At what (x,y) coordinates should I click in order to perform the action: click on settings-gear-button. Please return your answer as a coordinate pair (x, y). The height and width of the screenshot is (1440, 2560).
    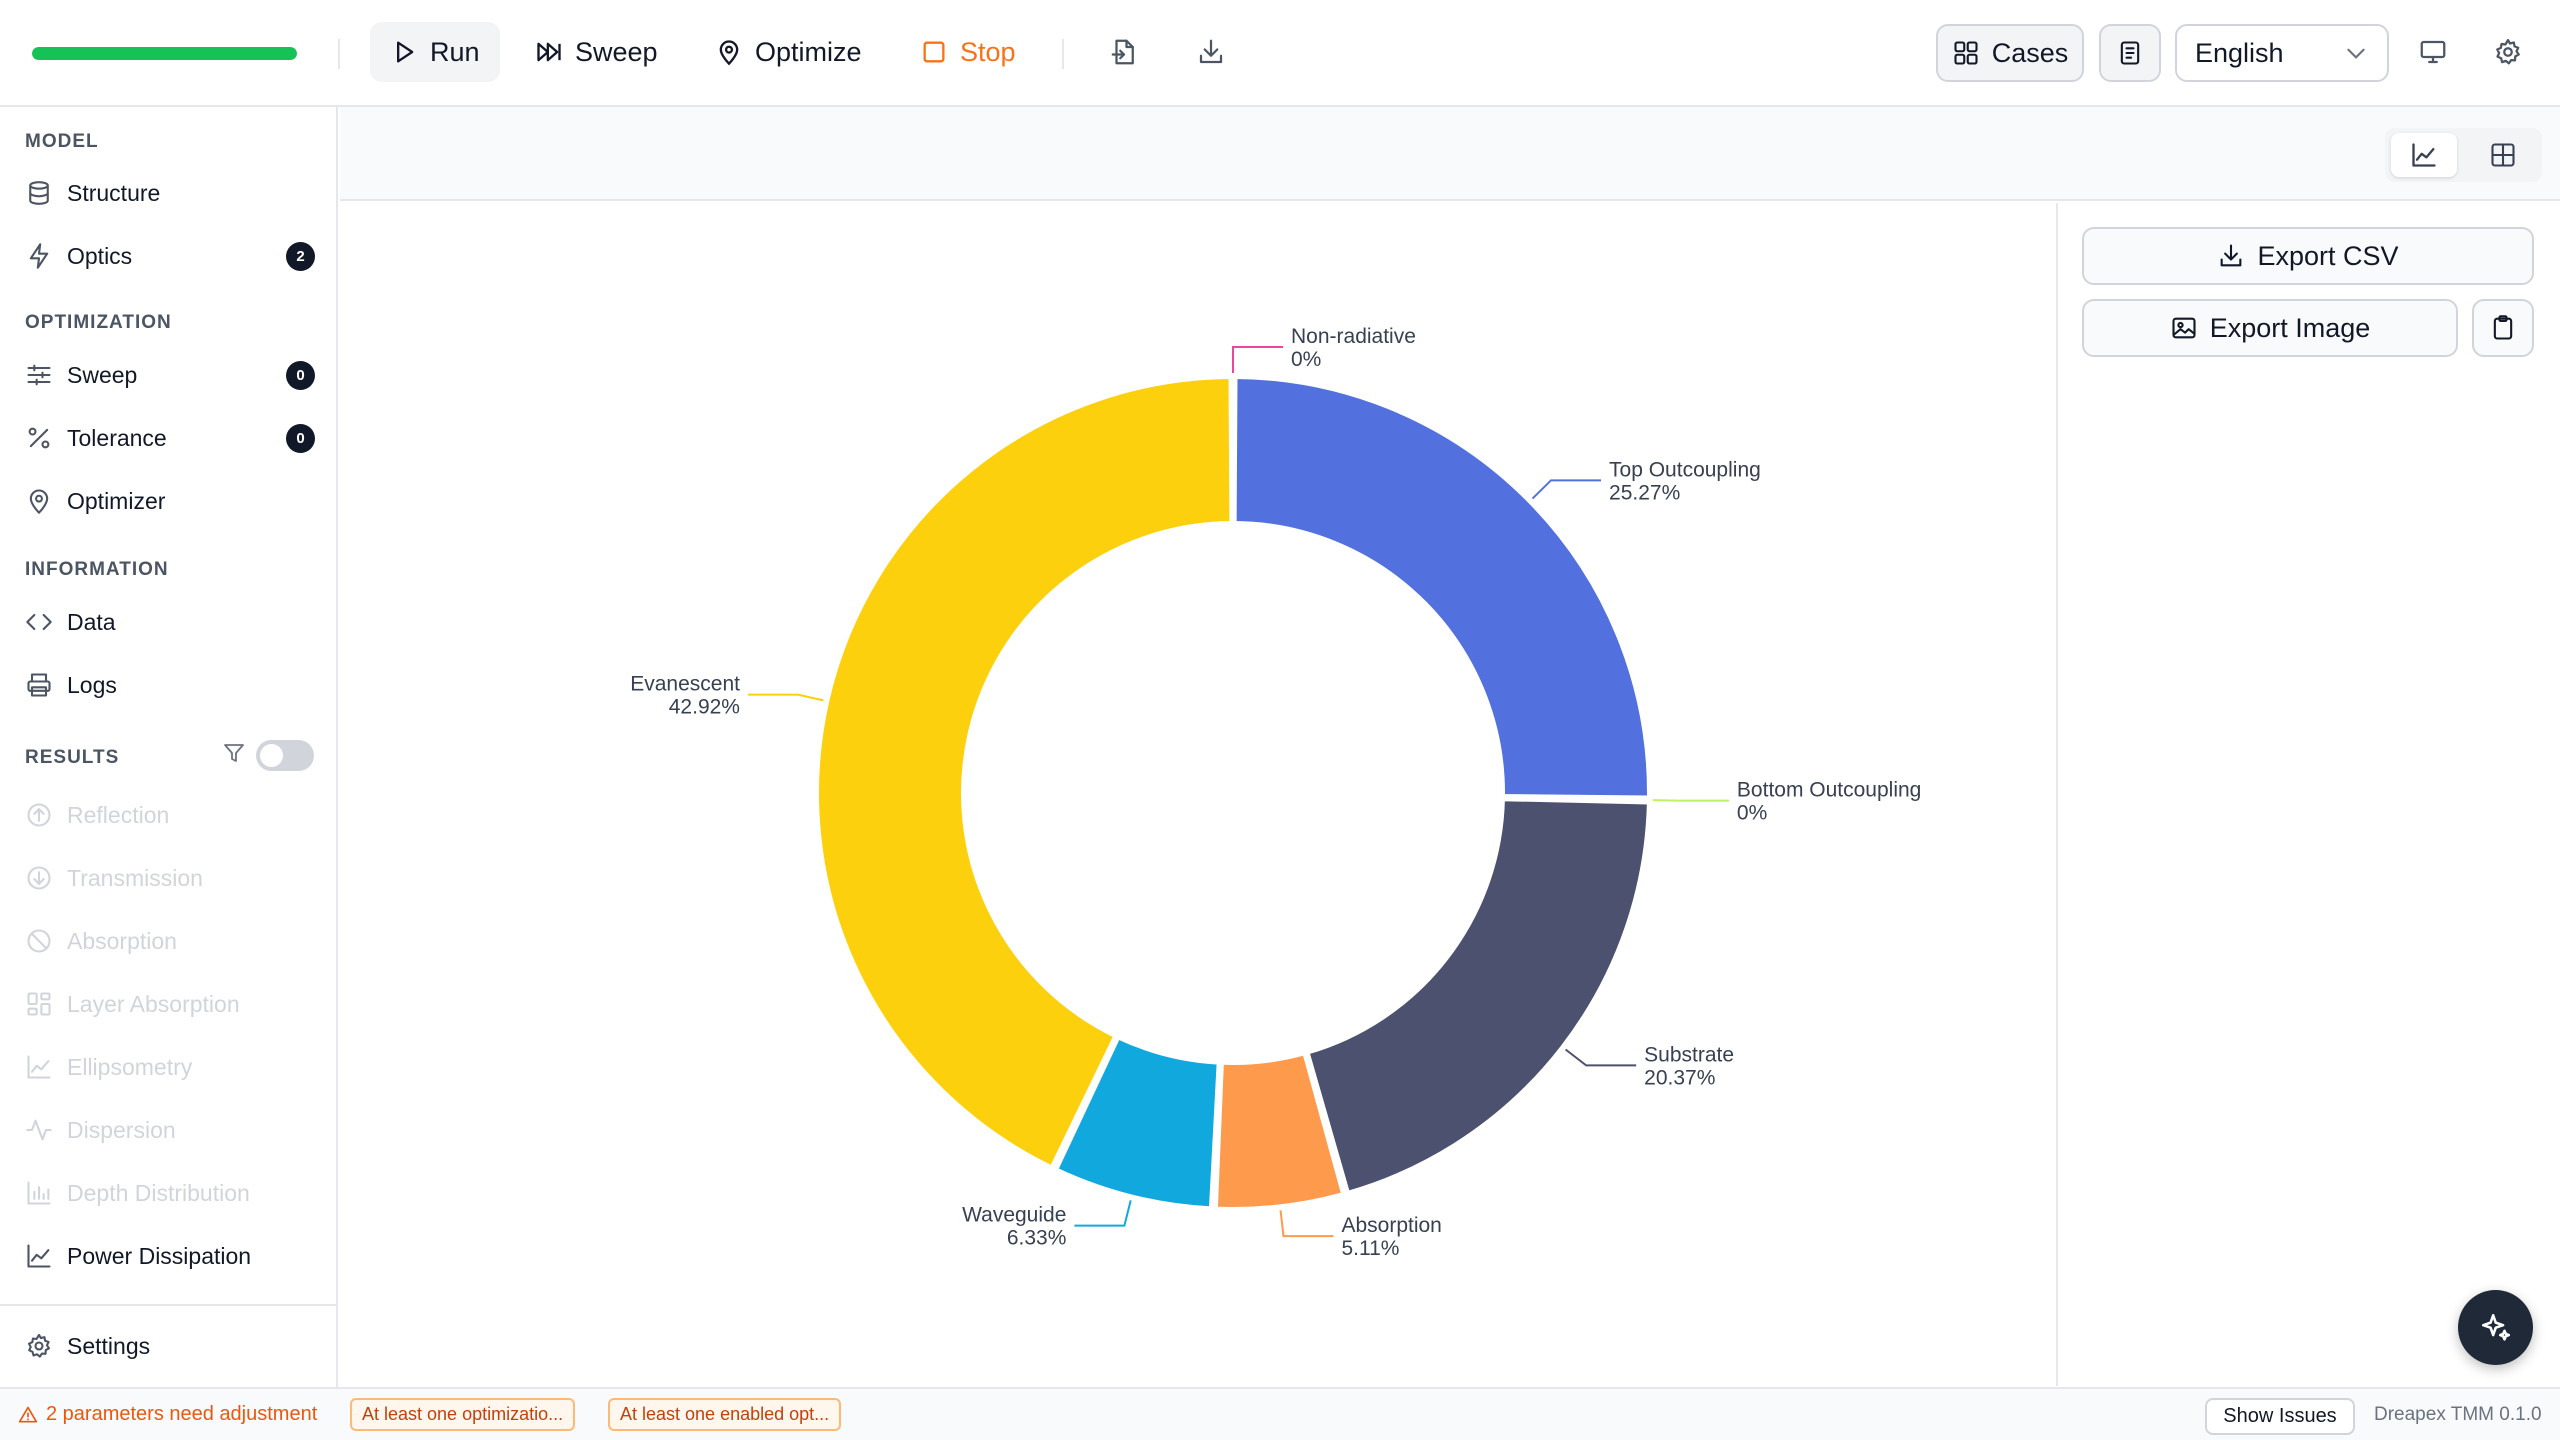
    Looking at the image, I should click on (2508, 52).